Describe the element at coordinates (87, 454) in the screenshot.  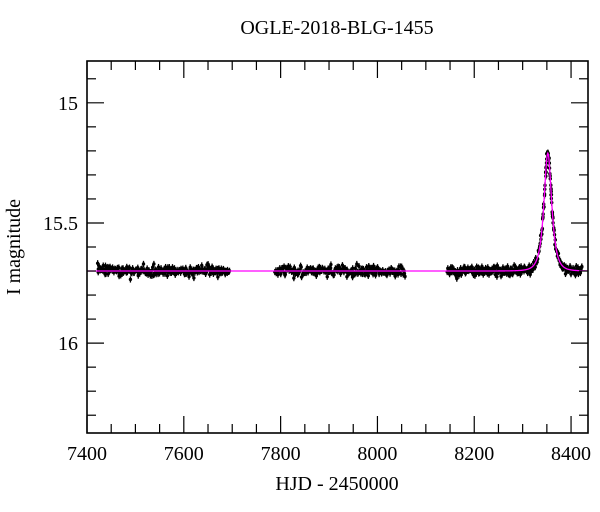
I see `x-tick-label: 7400` at that location.